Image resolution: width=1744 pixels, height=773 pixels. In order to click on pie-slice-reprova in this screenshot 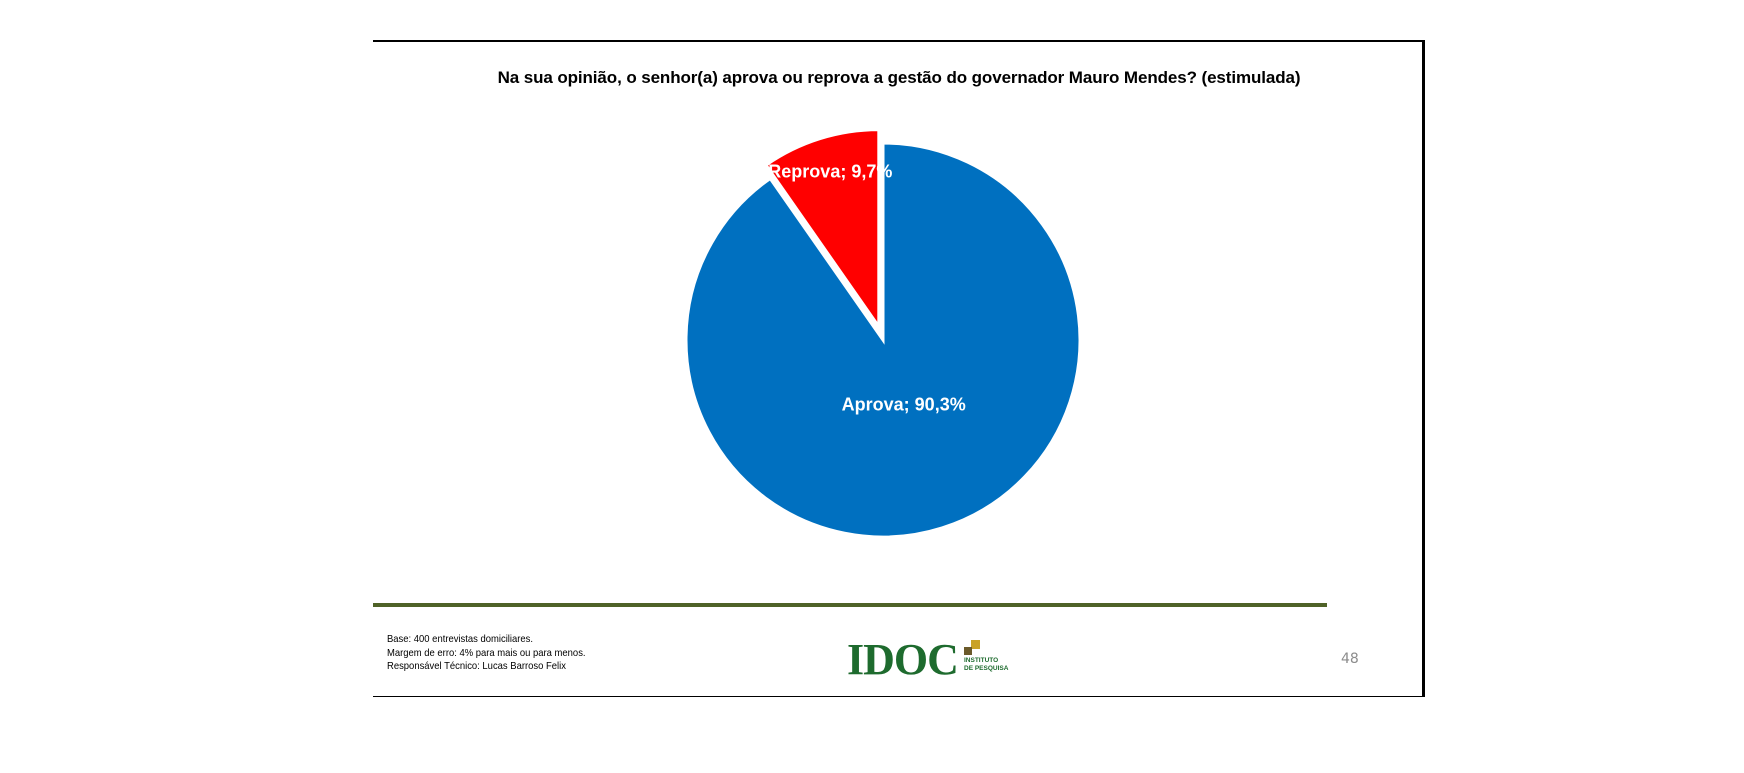, I will do `click(822, 230)`.